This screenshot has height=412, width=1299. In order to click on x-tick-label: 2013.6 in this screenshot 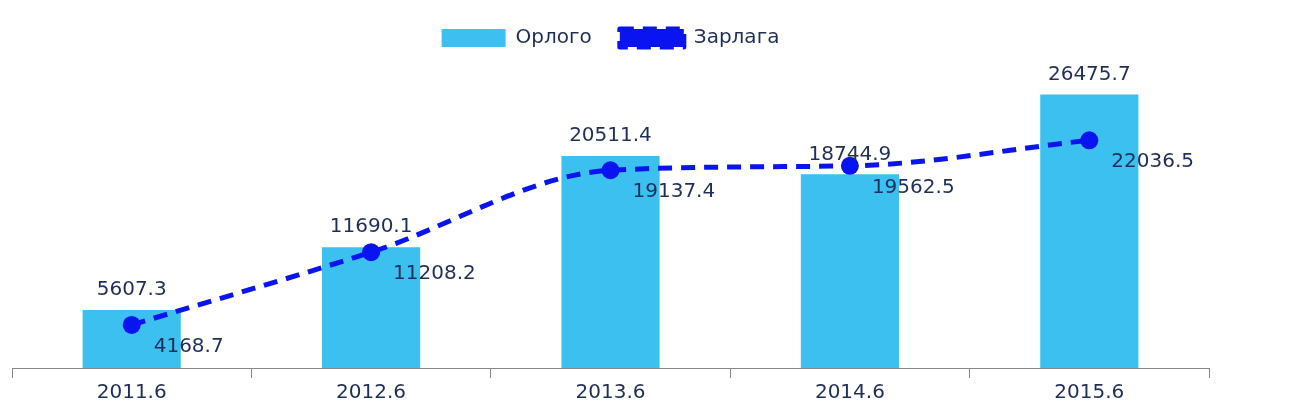, I will do `click(610, 391)`.